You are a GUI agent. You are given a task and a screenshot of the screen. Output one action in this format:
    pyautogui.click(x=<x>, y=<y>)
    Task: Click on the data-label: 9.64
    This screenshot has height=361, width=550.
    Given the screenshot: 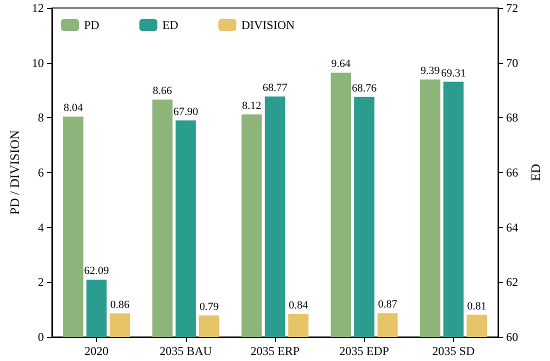 What is the action you would take?
    pyautogui.click(x=341, y=64)
    